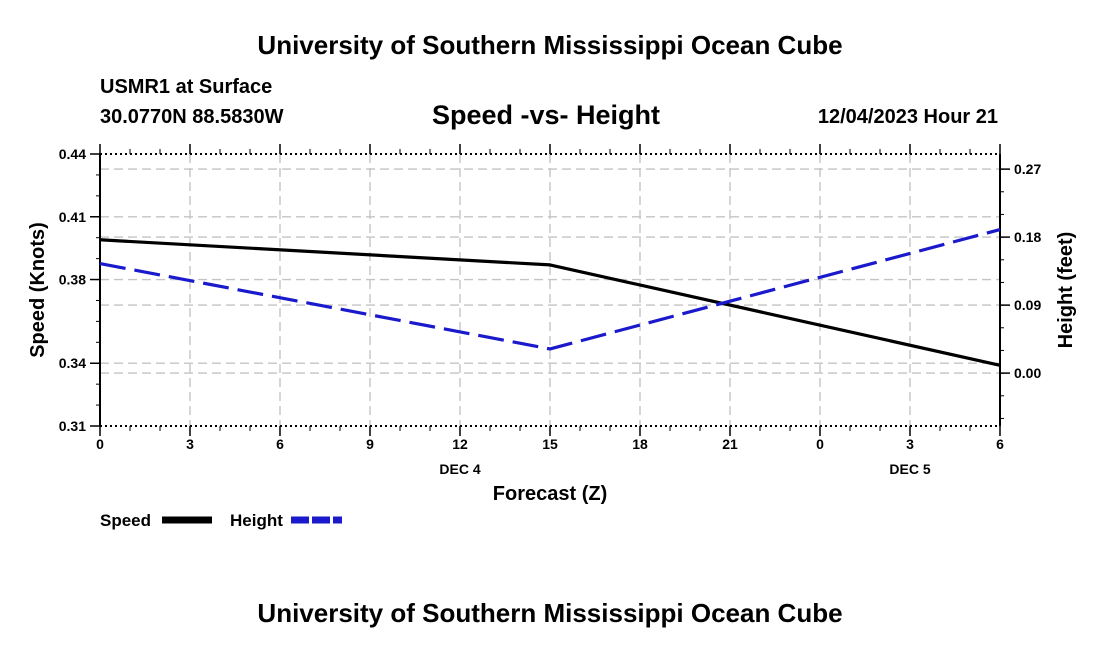  I want to click on x-axis-title: Forecast (Z), so click(550, 494).